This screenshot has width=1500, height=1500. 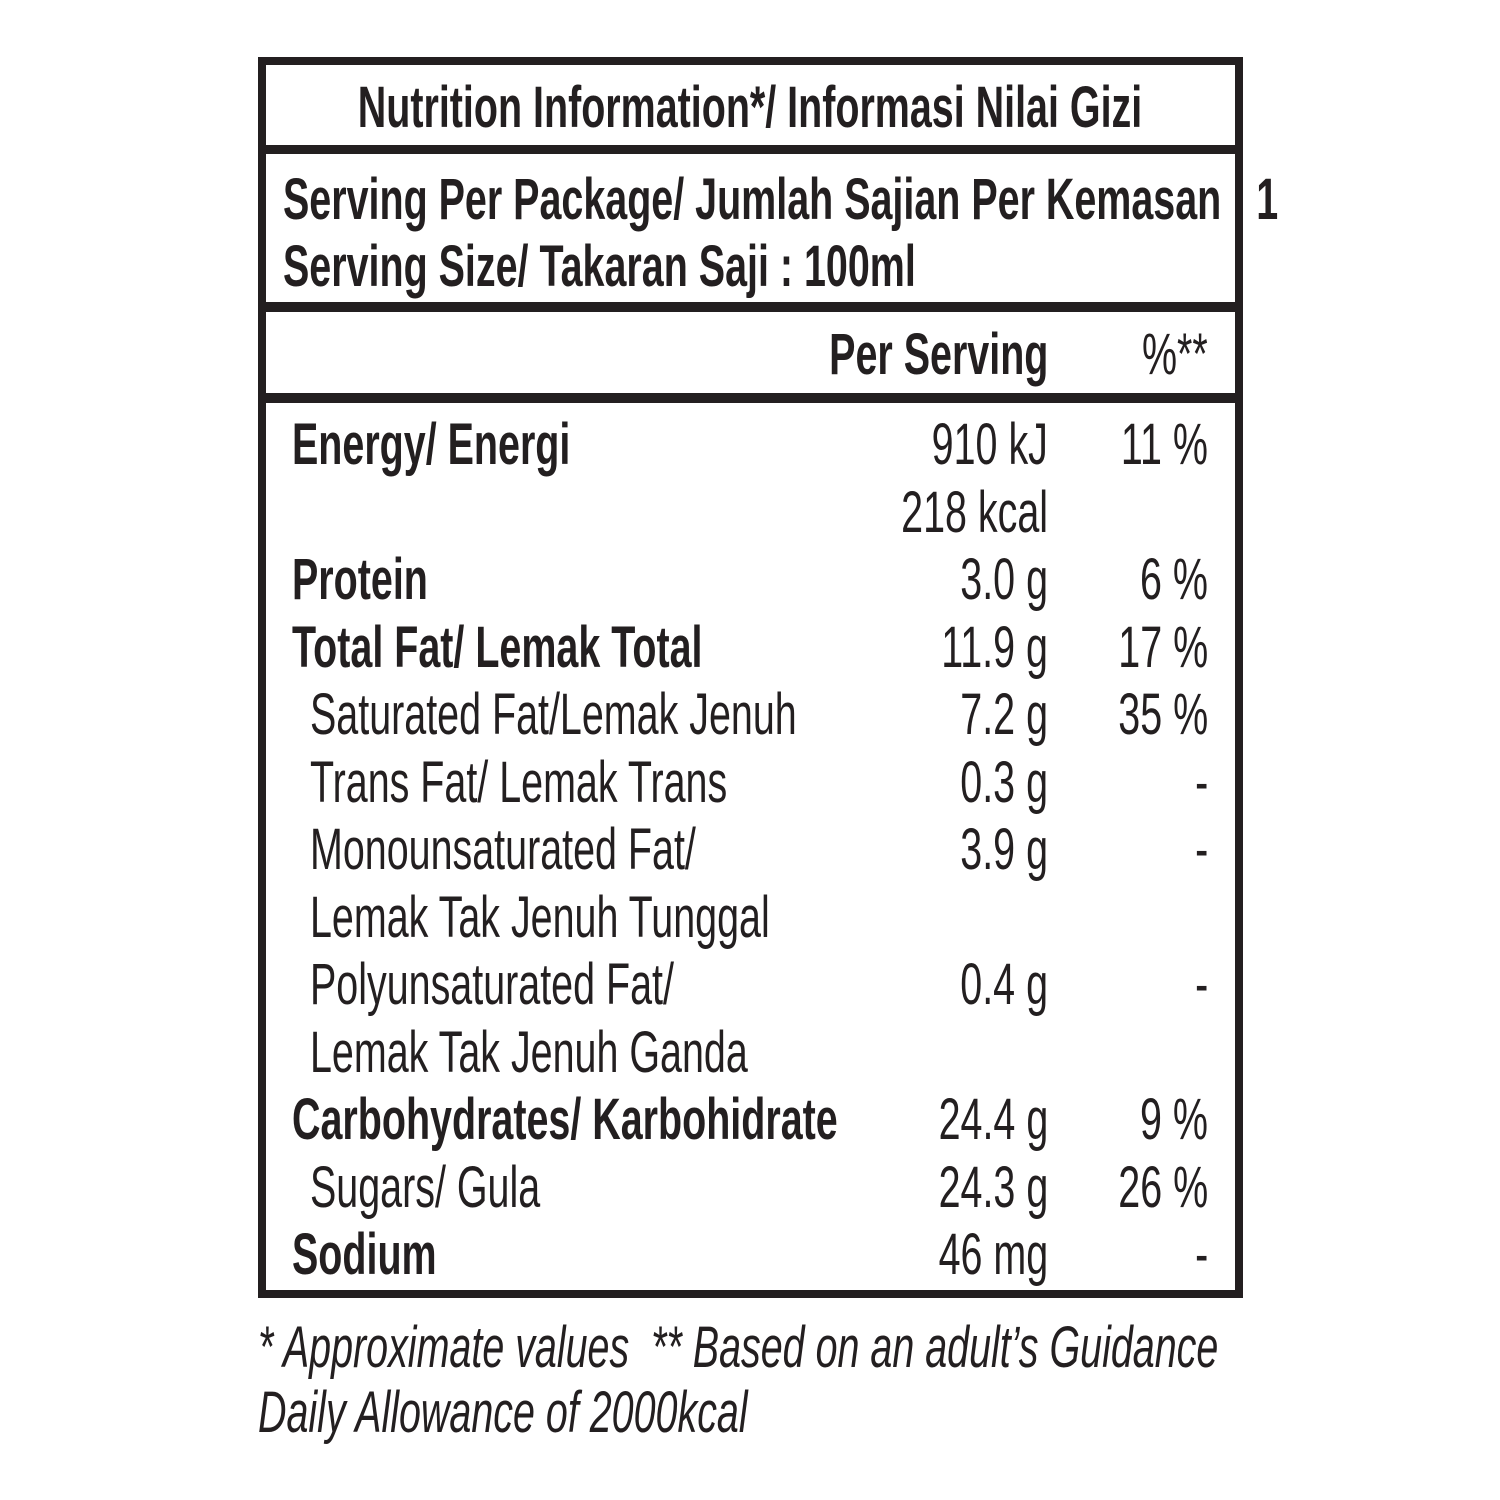 What do you see at coordinates (989, 444) in the screenshot?
I see `amount: 910 kJ` at bounding box center [989, 444].